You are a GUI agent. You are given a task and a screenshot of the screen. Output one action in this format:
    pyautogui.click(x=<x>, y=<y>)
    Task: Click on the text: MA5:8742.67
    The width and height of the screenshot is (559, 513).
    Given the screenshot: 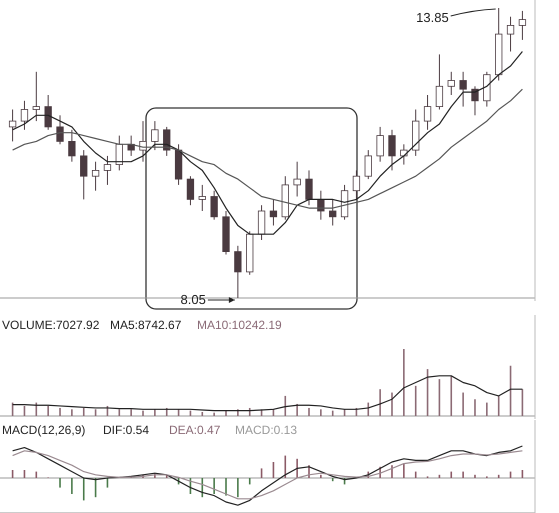 What is the action you would take?
    pyautogui.click(x=146, y=325)
    